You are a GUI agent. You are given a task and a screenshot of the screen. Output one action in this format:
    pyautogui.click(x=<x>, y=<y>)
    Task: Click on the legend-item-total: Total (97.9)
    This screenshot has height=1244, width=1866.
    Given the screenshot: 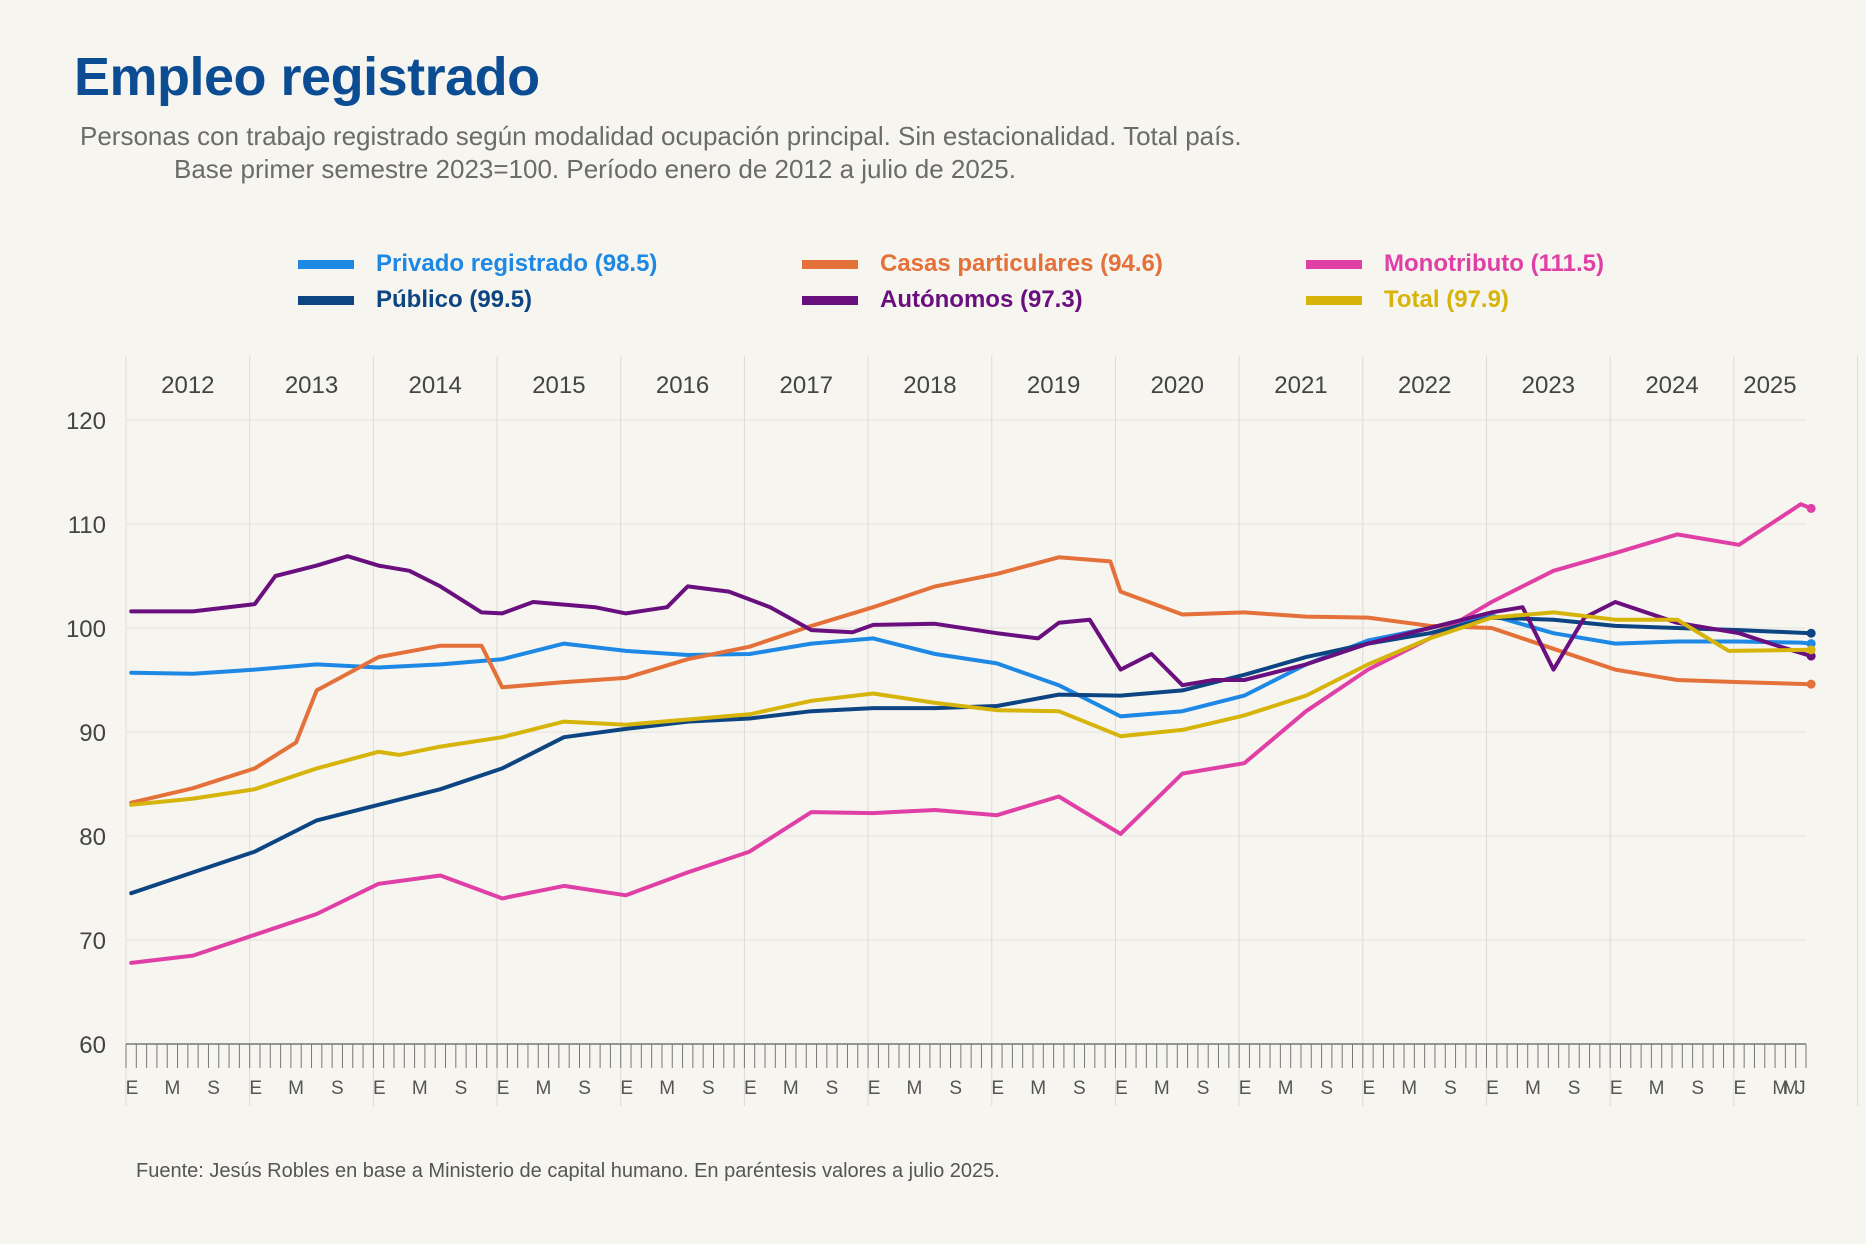 What is the action you would take?
    pyautogui.click(x=1558, y=299)
    